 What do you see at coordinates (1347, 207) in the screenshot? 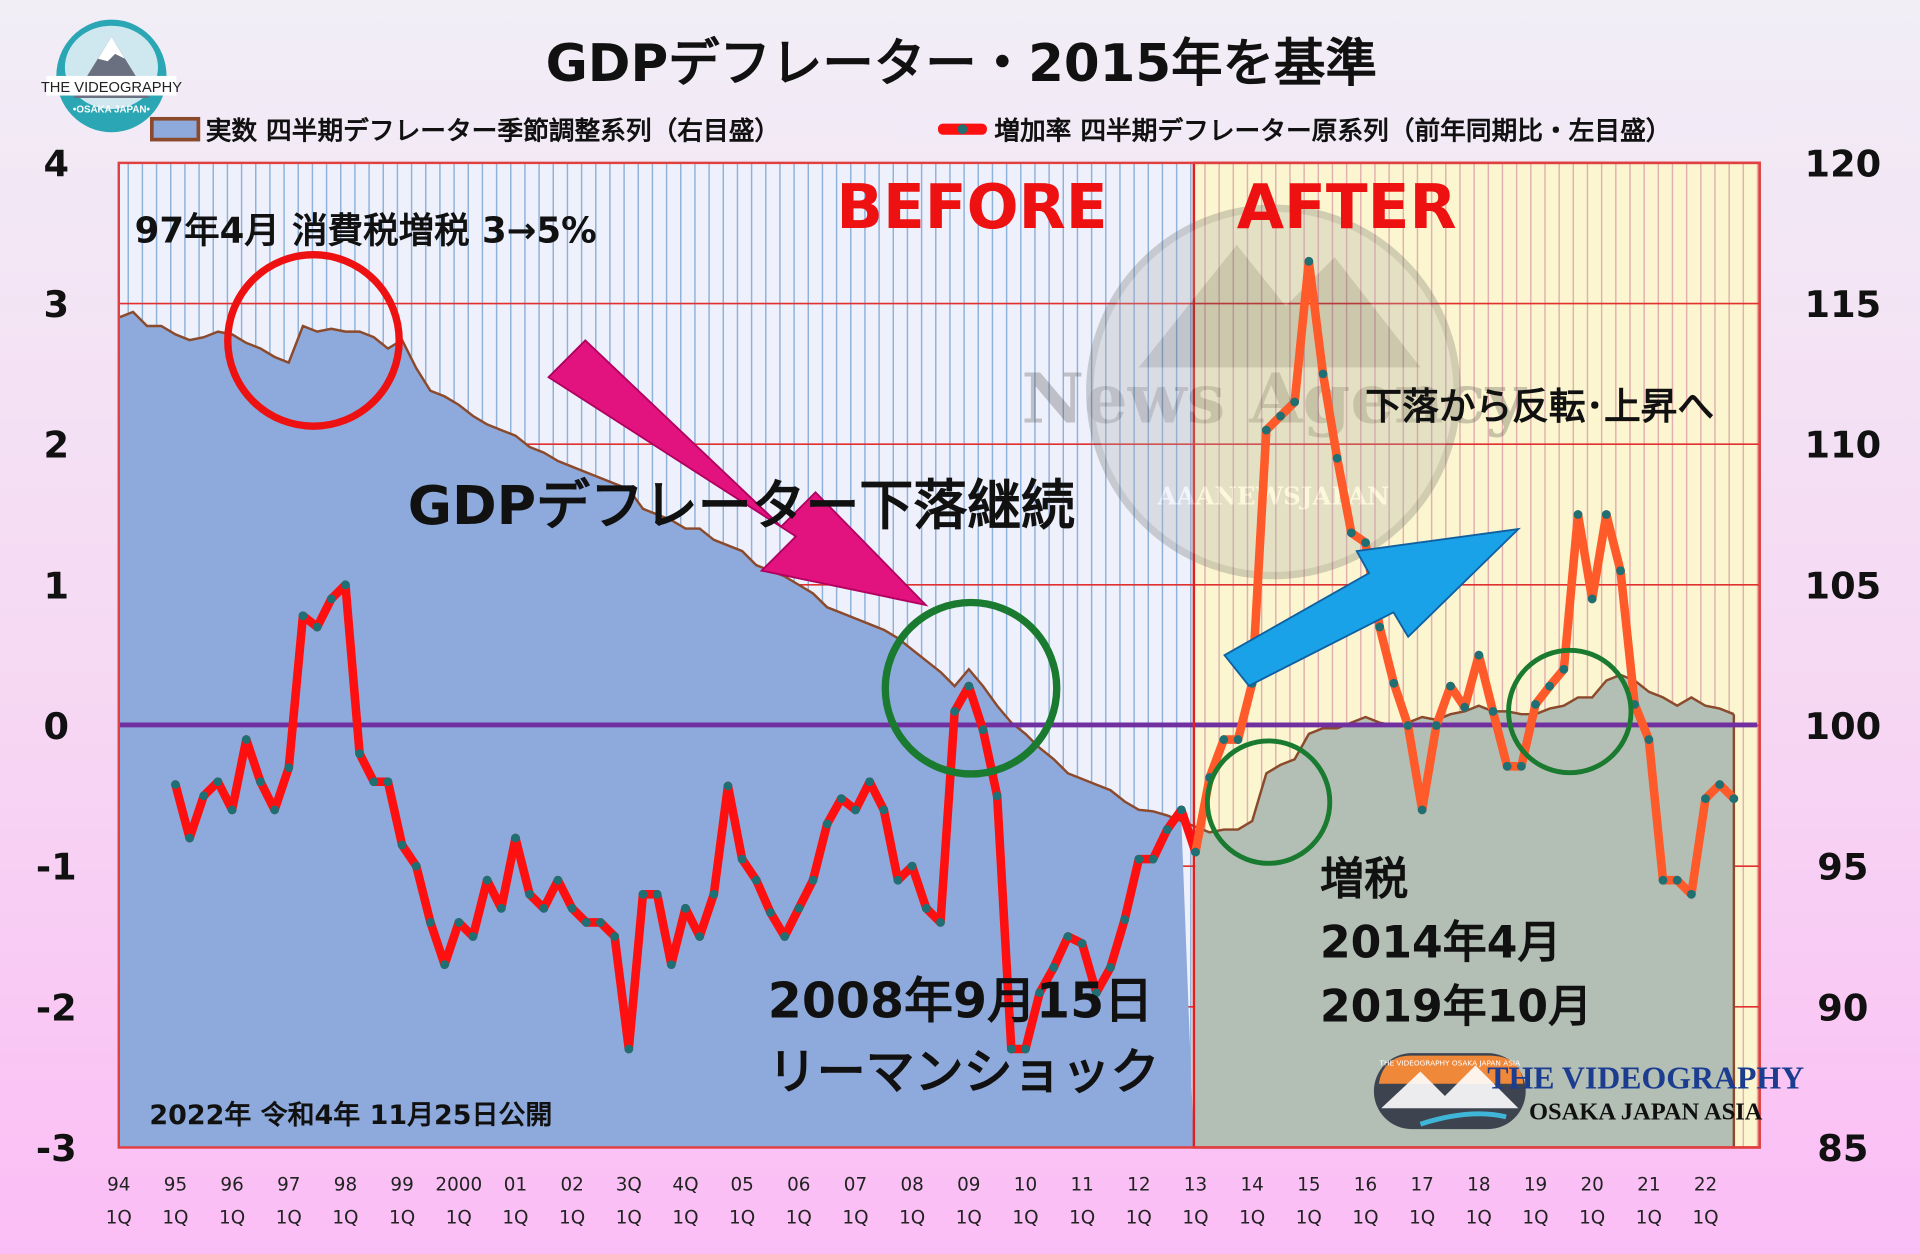
I see `after-label: AFTER` at bounding box center [1347, 207].